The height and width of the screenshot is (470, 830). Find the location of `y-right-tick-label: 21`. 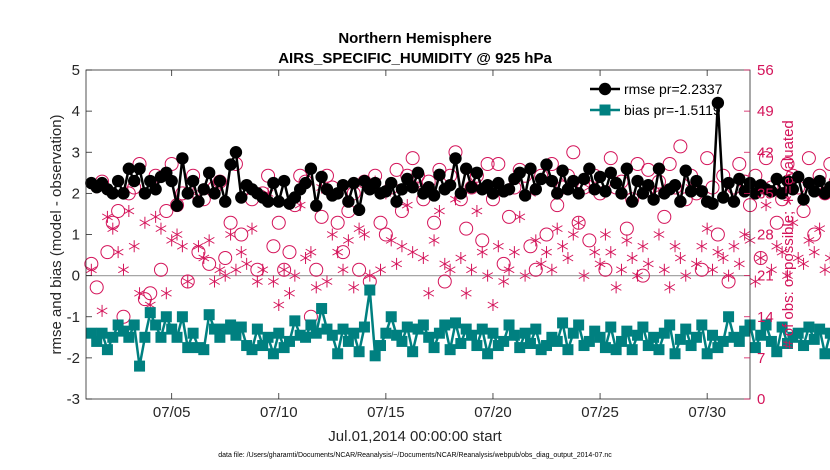

y-right-tick-label: 21 is located at coordinates (765, 276).